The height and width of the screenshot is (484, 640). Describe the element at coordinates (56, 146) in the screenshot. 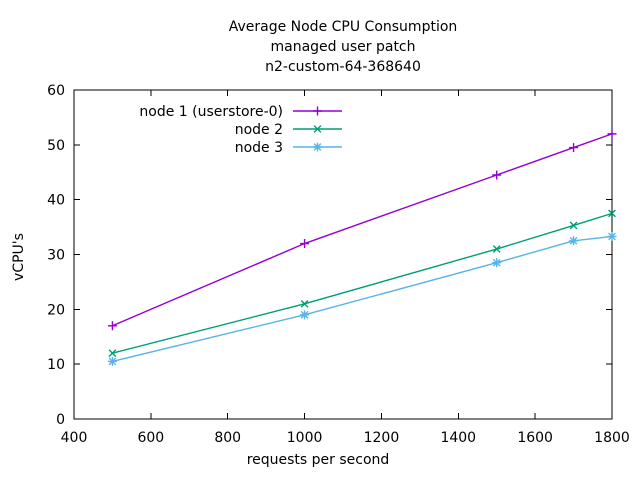

I see `y-tick-label: 50` at that location.